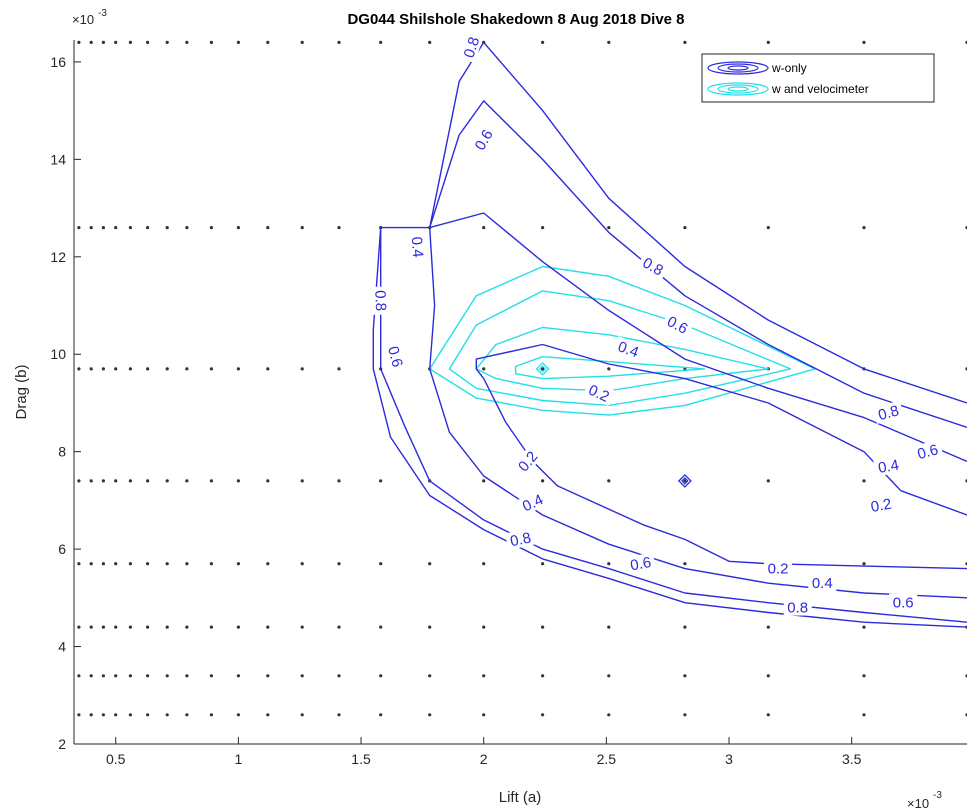 The image size is (968, 811). I want to click on y-tick-label: 16, so click(58, 62).